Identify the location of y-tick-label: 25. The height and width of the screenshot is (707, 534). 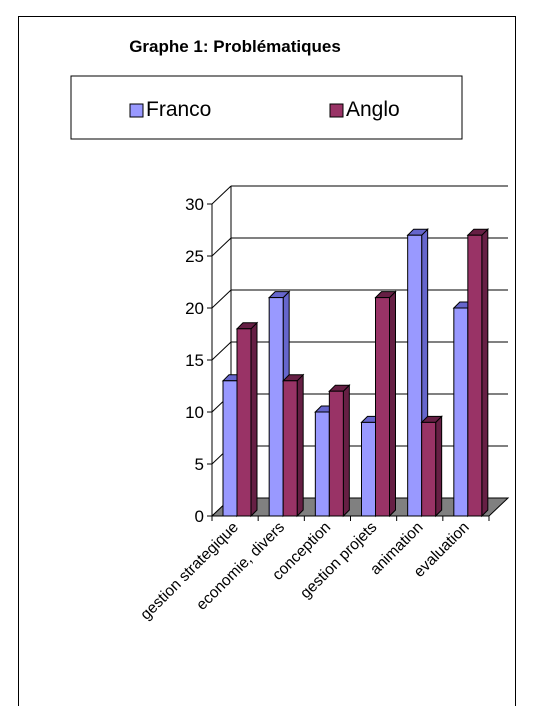
(194, 256).